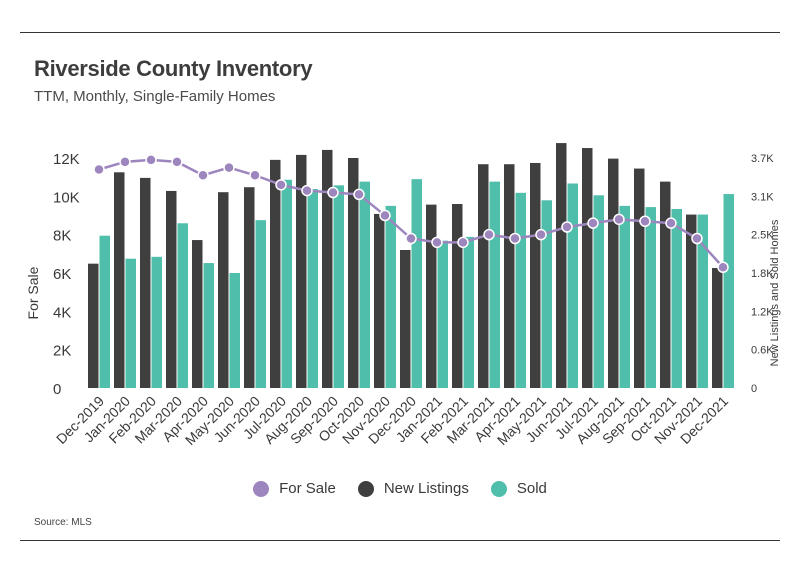 Image resolution: width=800 pixels, height=575 pixels. What do you see at coordinates (426, 488) in the screenshot?
I see `legend-label-new-listings: New Listings` at bounding box center [426, 488].